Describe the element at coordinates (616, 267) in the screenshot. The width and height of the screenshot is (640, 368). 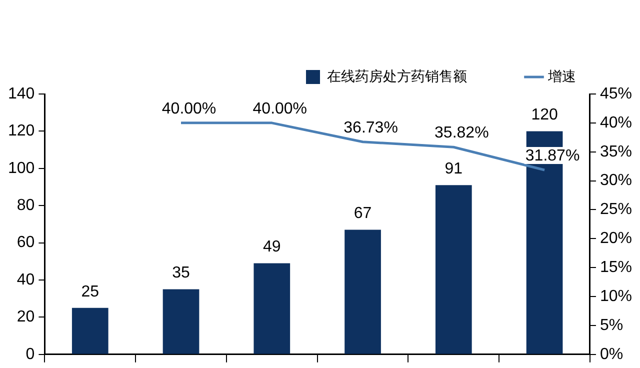
I see `y2-tick-label: 15%` at that location.